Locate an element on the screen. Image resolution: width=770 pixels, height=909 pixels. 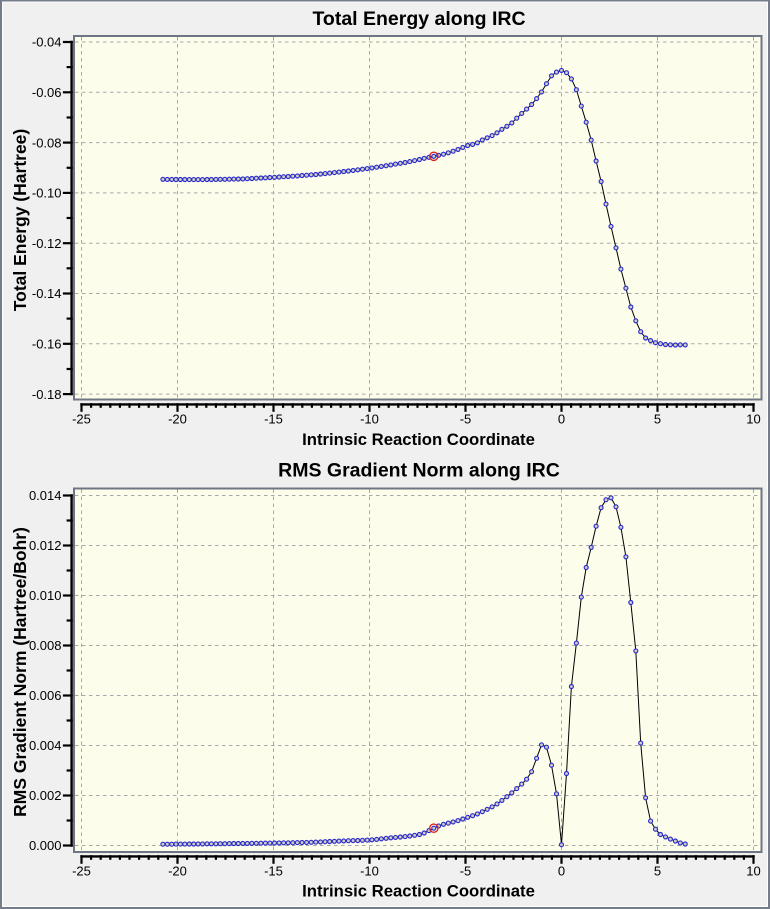
svg-text: -0.14 is located at coordinates (47, 293).